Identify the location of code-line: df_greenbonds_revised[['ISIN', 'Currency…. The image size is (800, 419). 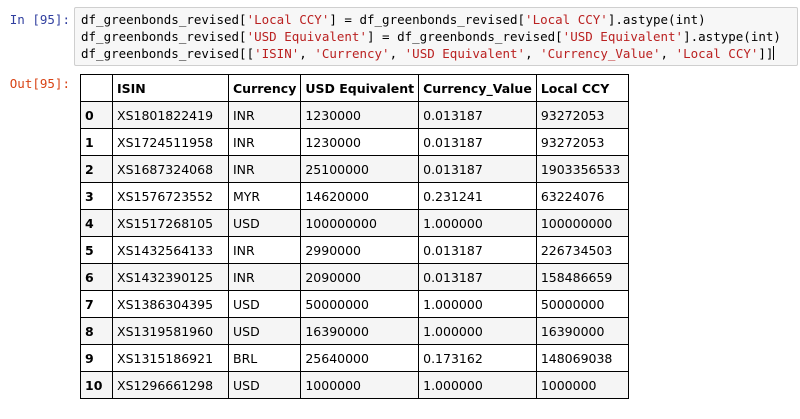
(436, 53).